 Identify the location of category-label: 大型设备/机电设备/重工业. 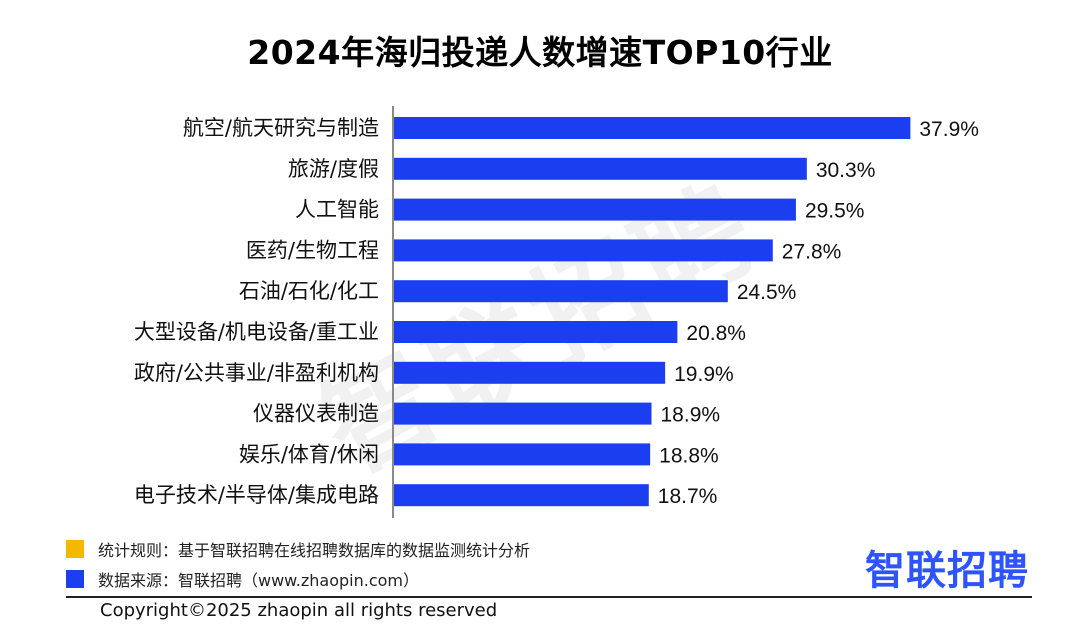
(256, 332).